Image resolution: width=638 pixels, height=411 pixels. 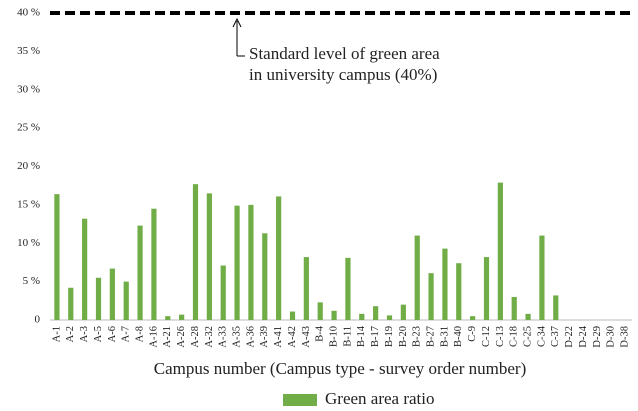 I want to click on x-tick-label: C-9, so click(x=472, y=334).